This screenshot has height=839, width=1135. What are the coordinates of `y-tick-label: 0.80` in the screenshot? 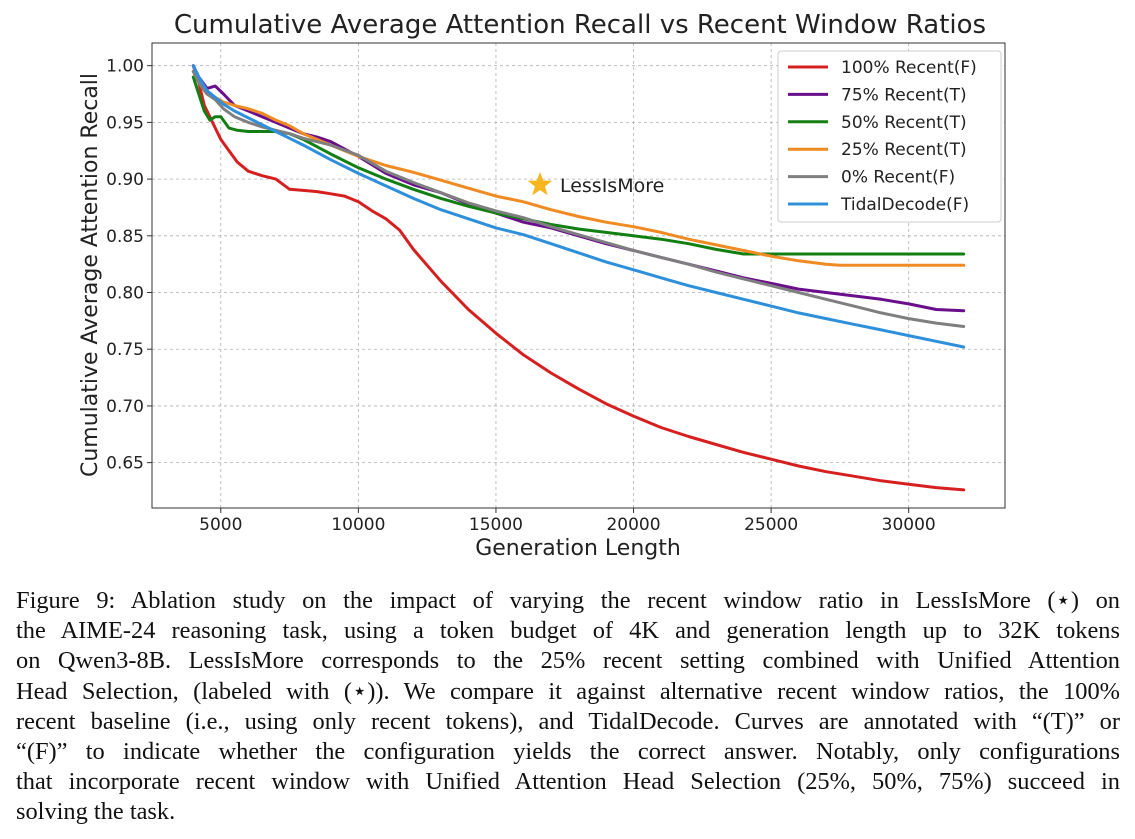 It's located at (125, 294).